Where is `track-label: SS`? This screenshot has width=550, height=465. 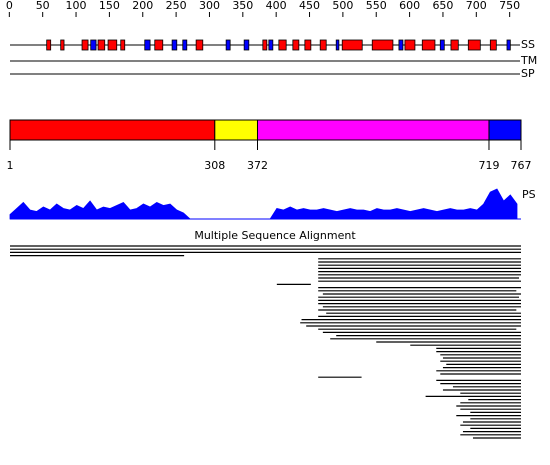 track-label: SS is located at coordinates (528, 44).